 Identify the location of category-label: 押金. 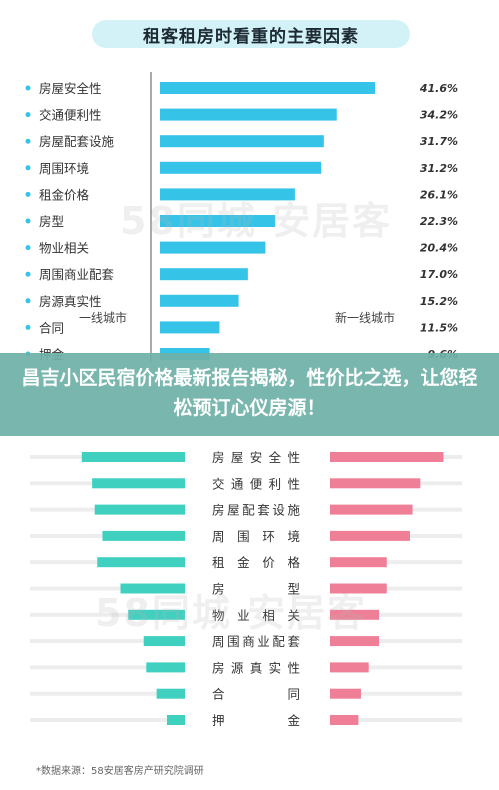
(256, 720).